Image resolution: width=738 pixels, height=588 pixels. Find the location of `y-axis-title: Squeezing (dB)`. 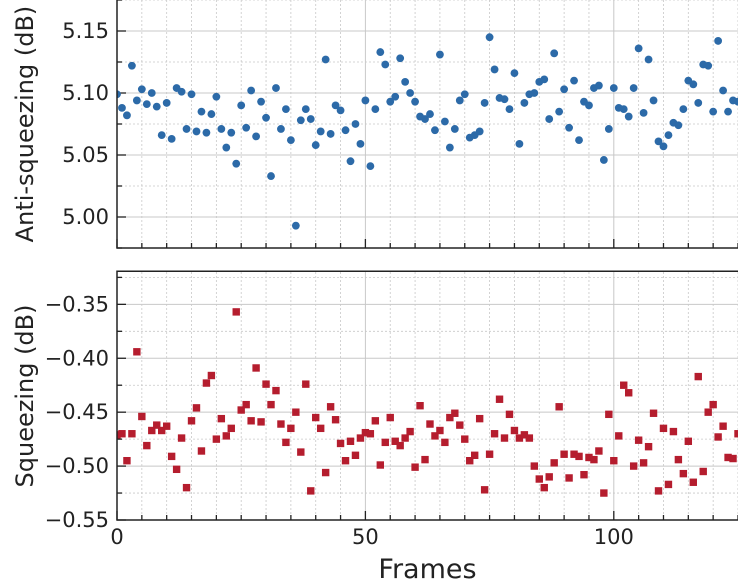

y-axis-title: Squeezing (dB) is located at coordinates (25, 396).